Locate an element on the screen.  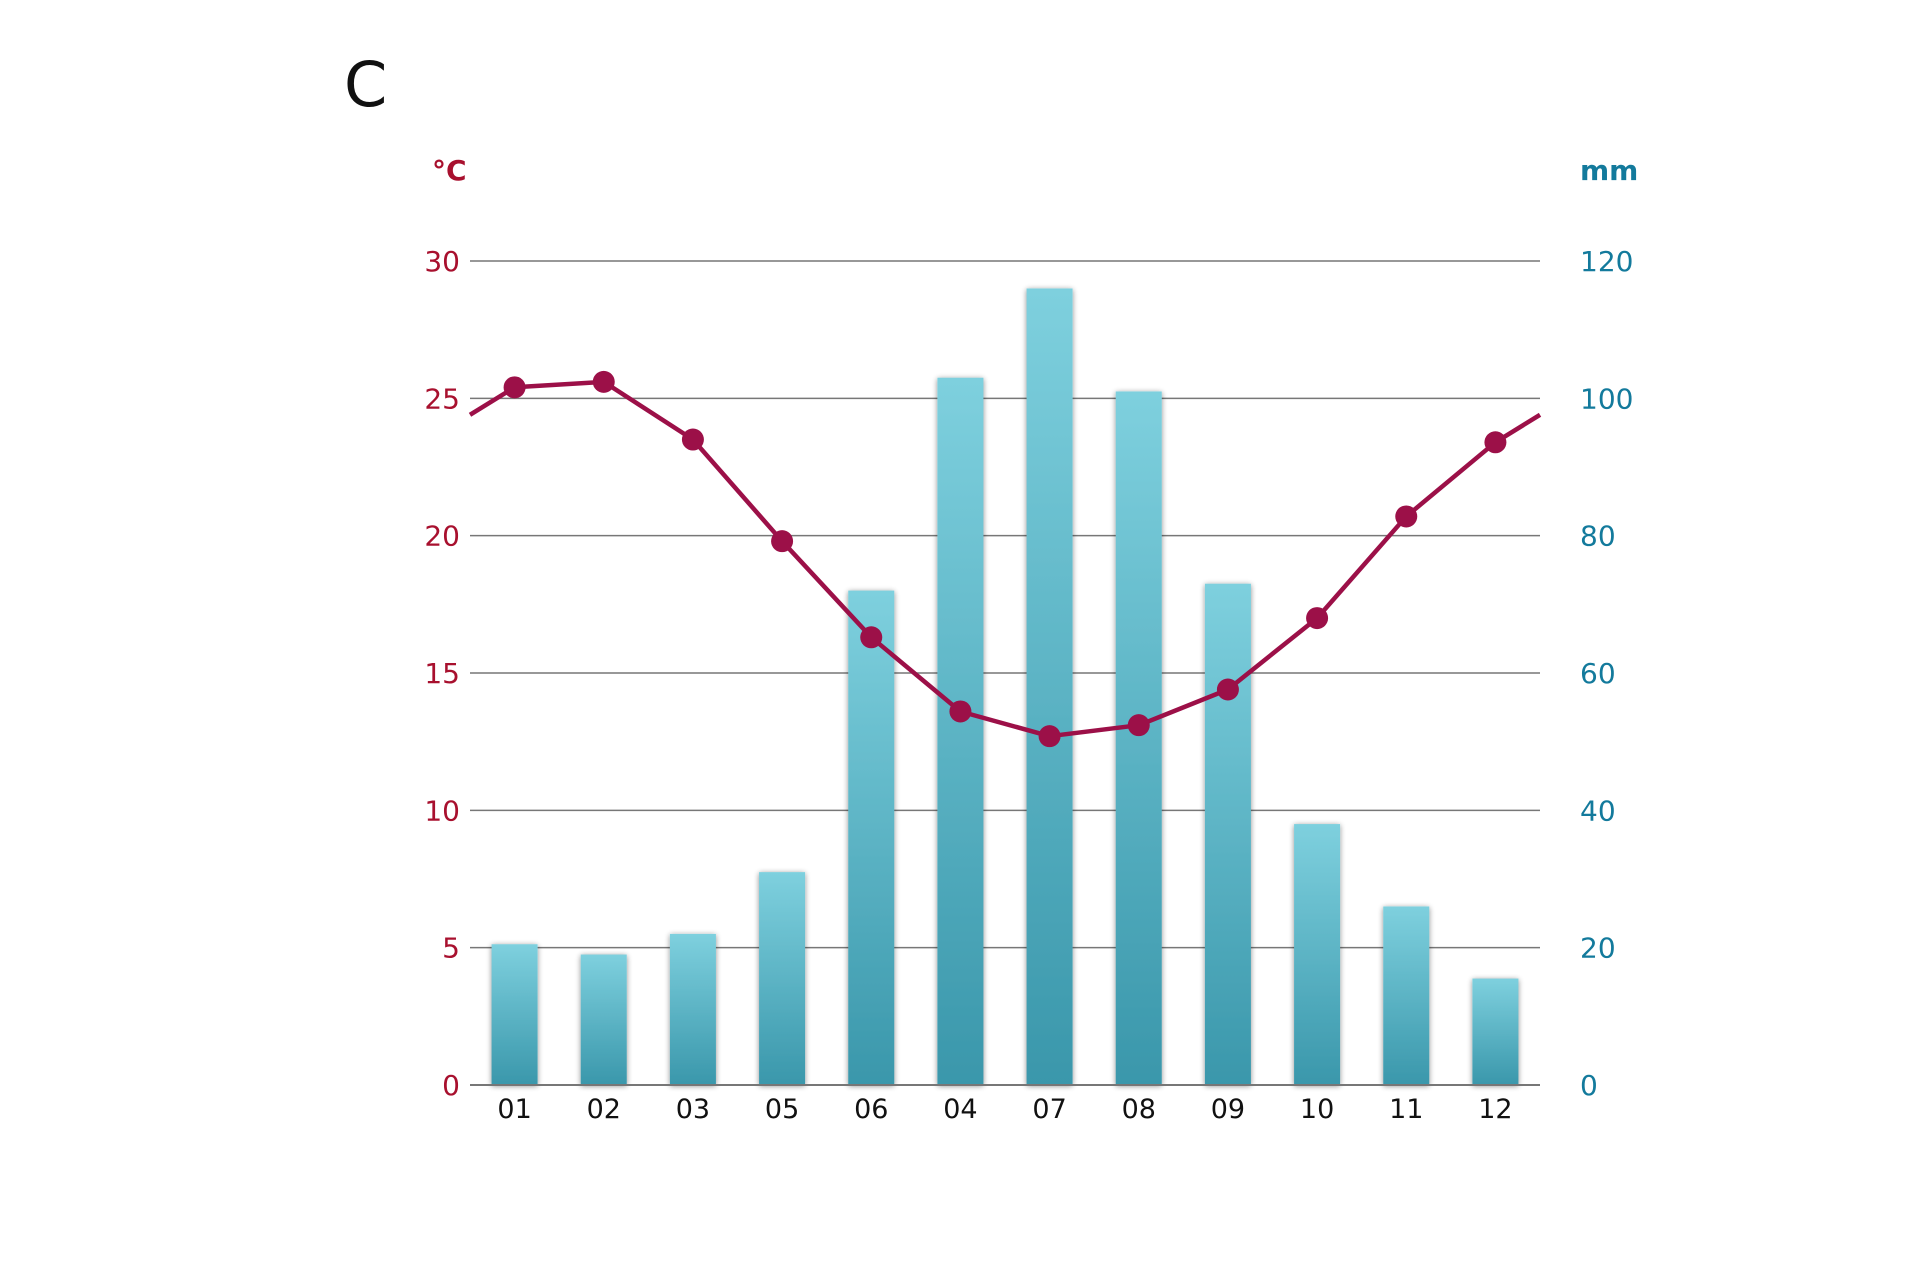
x-tick-label: 12 is located at coordinates (1495, 1109).